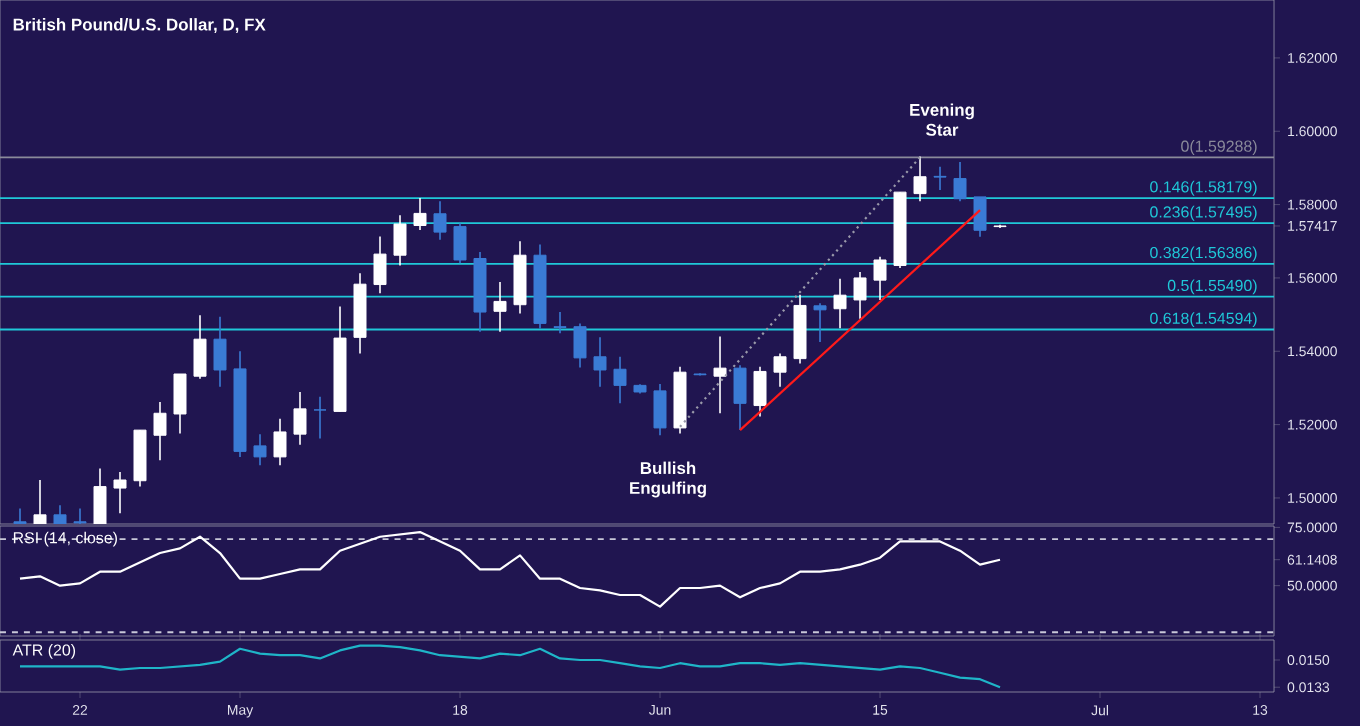 This screenshot has height=726, width=1360. I want to click on text: British Pound/U.S. Dollar, D, FX, so click(139, 26).